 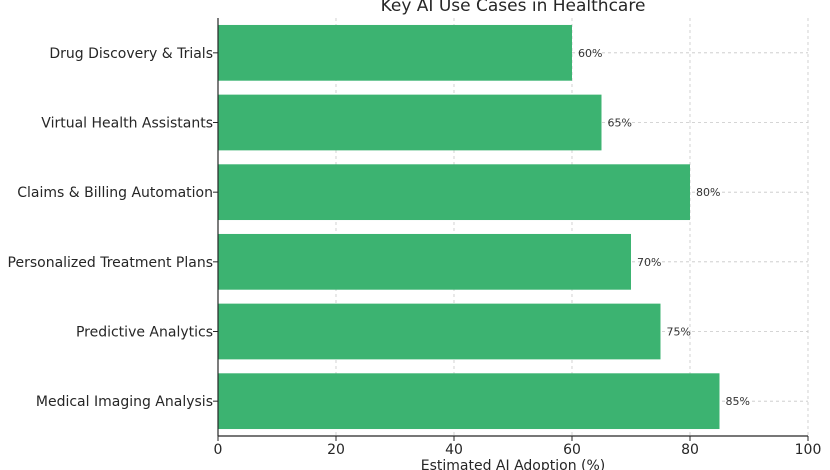 I want to click on x-tick-label: 0, so click(x=218, y=450).